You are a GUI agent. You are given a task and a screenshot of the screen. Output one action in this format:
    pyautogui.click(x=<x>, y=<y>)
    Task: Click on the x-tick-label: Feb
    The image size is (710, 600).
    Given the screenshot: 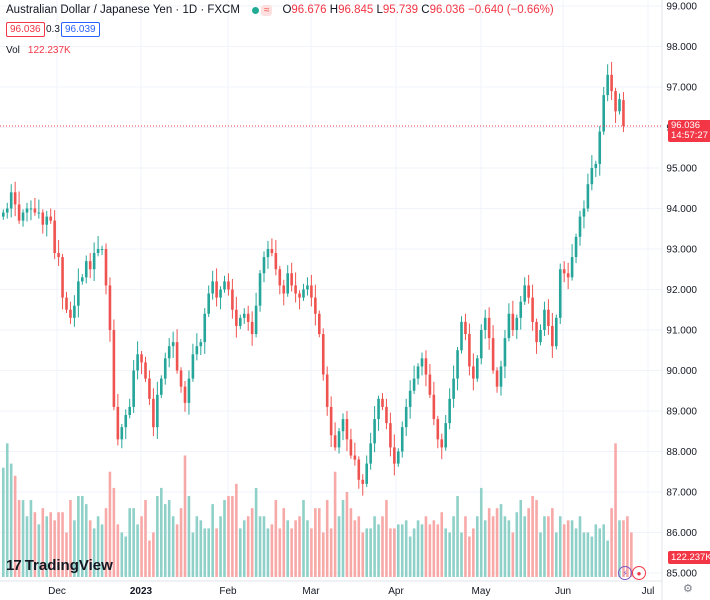 What is the action you would take?
    pyautogui.click(x=228, y=591)
    